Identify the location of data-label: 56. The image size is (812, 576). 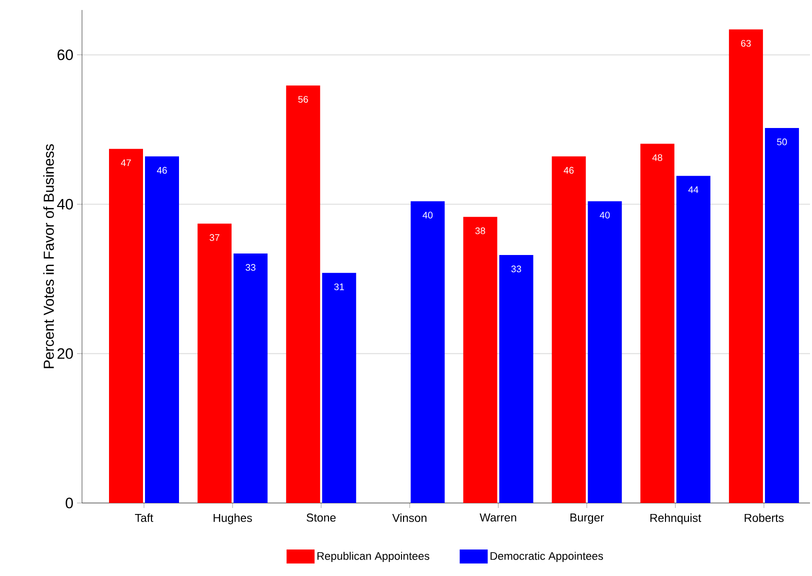
(303, 99).